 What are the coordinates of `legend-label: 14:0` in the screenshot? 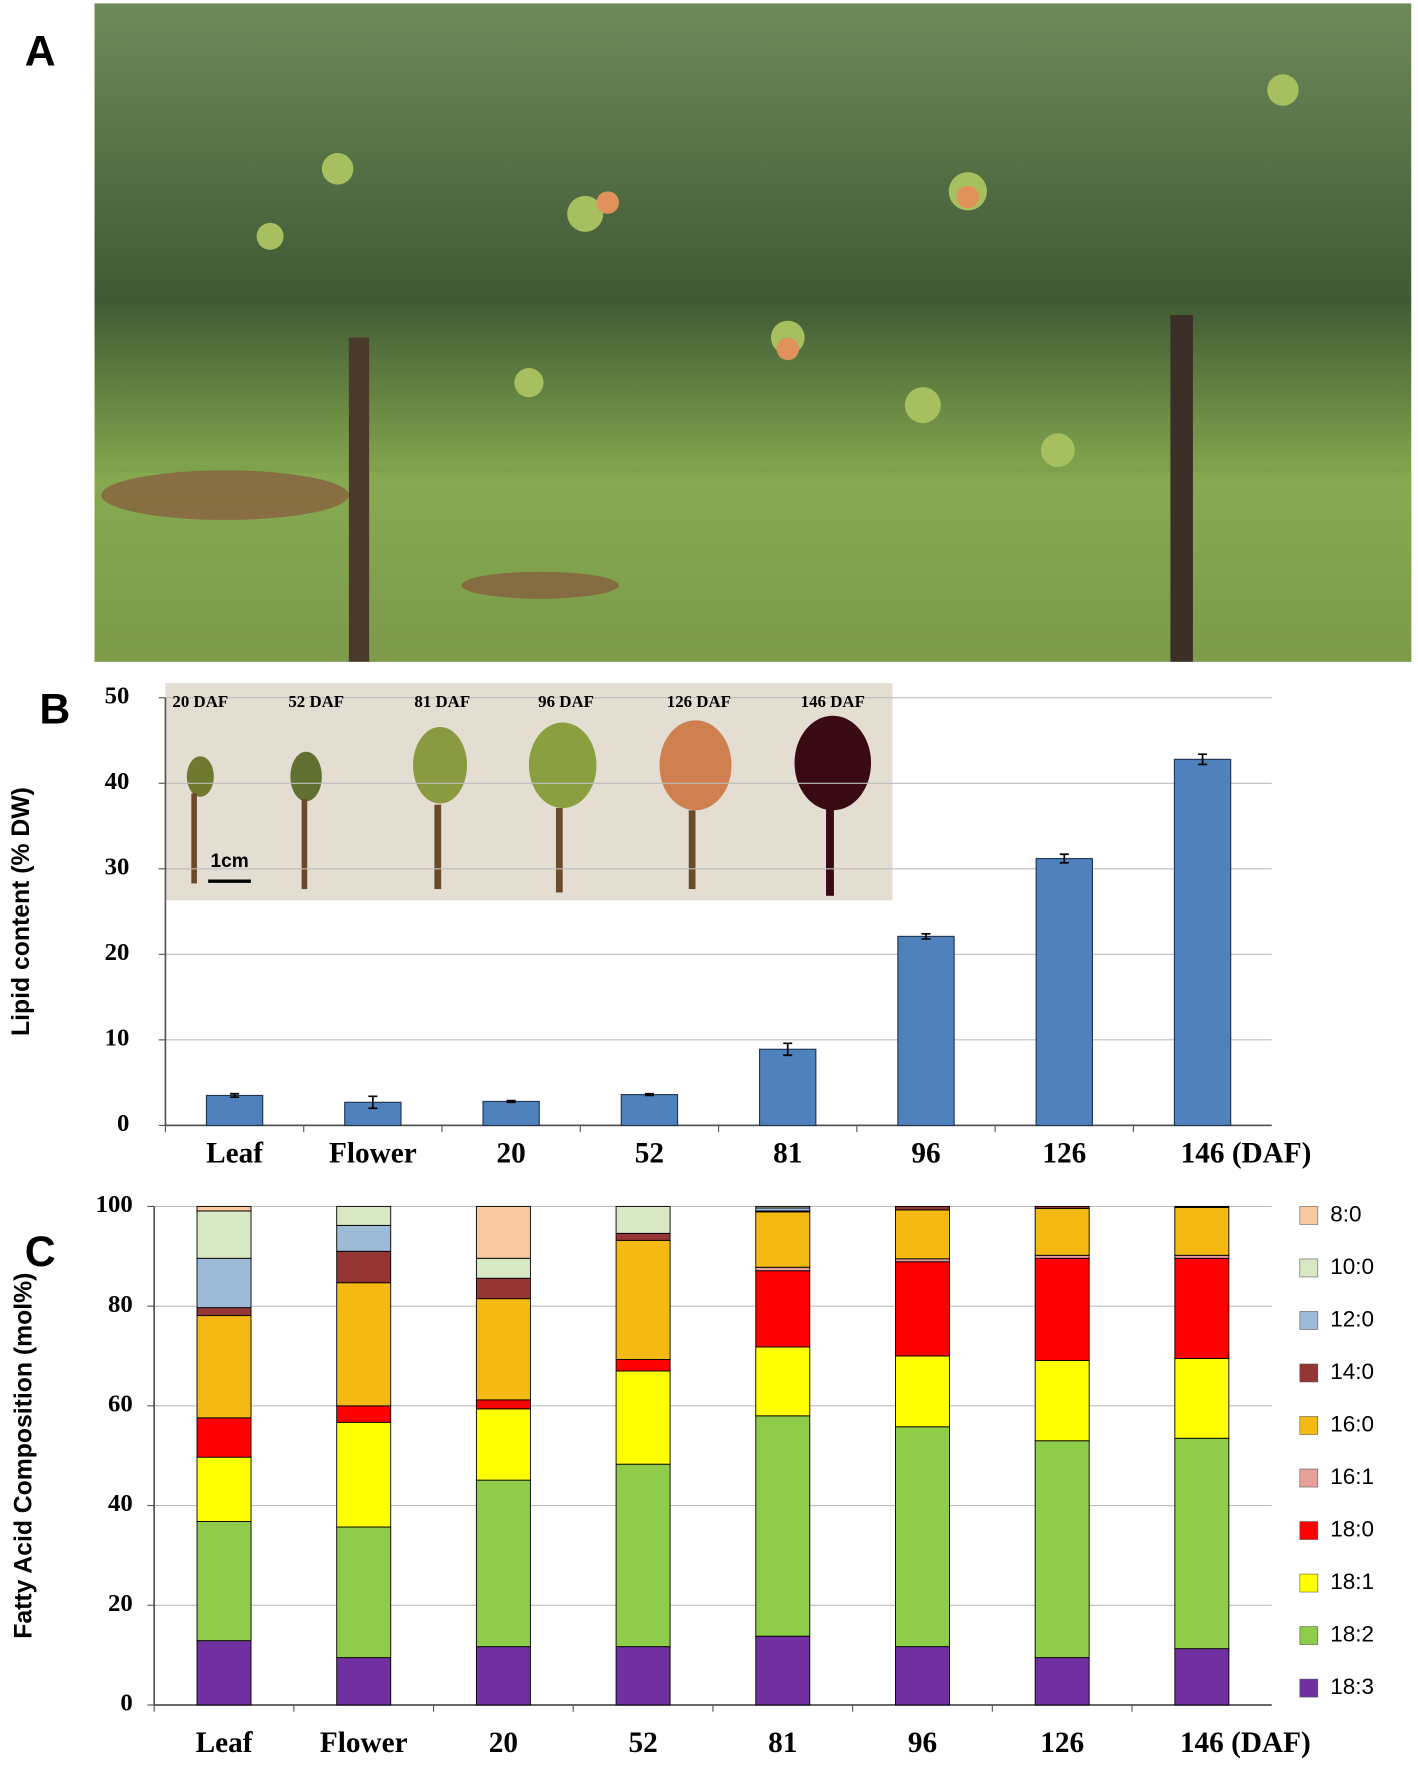 It's located at (1352, 1371).